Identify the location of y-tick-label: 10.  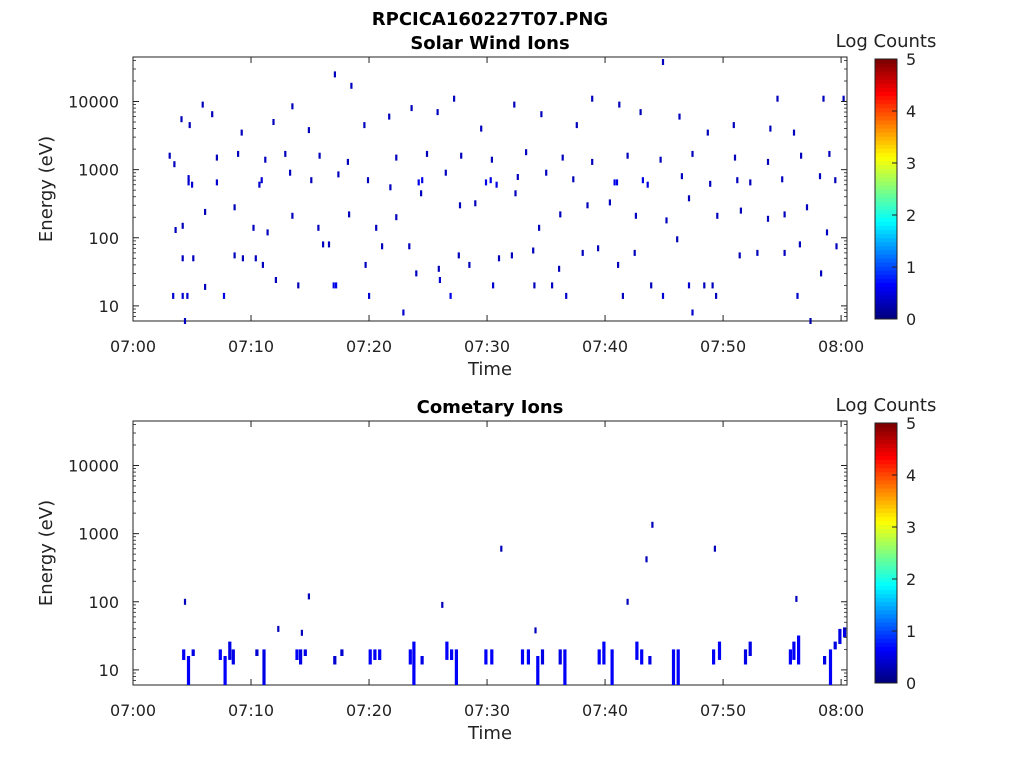
(109, 306).